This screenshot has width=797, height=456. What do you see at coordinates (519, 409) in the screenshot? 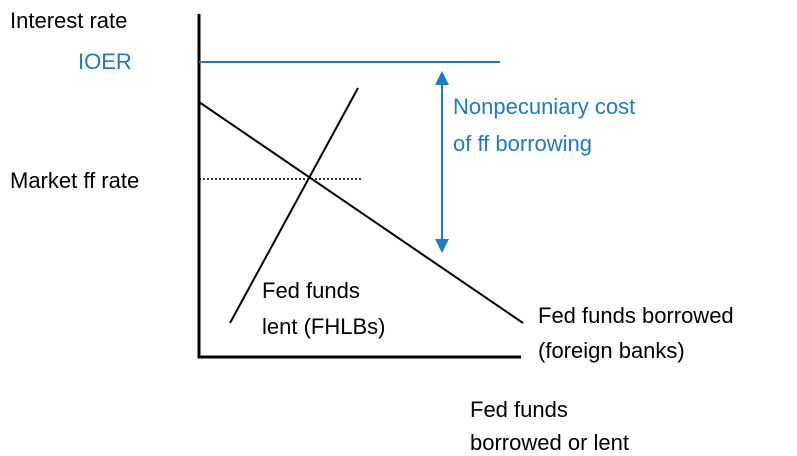
I see `x-axis-label: Fed funds` at bounding box center [519, 409].